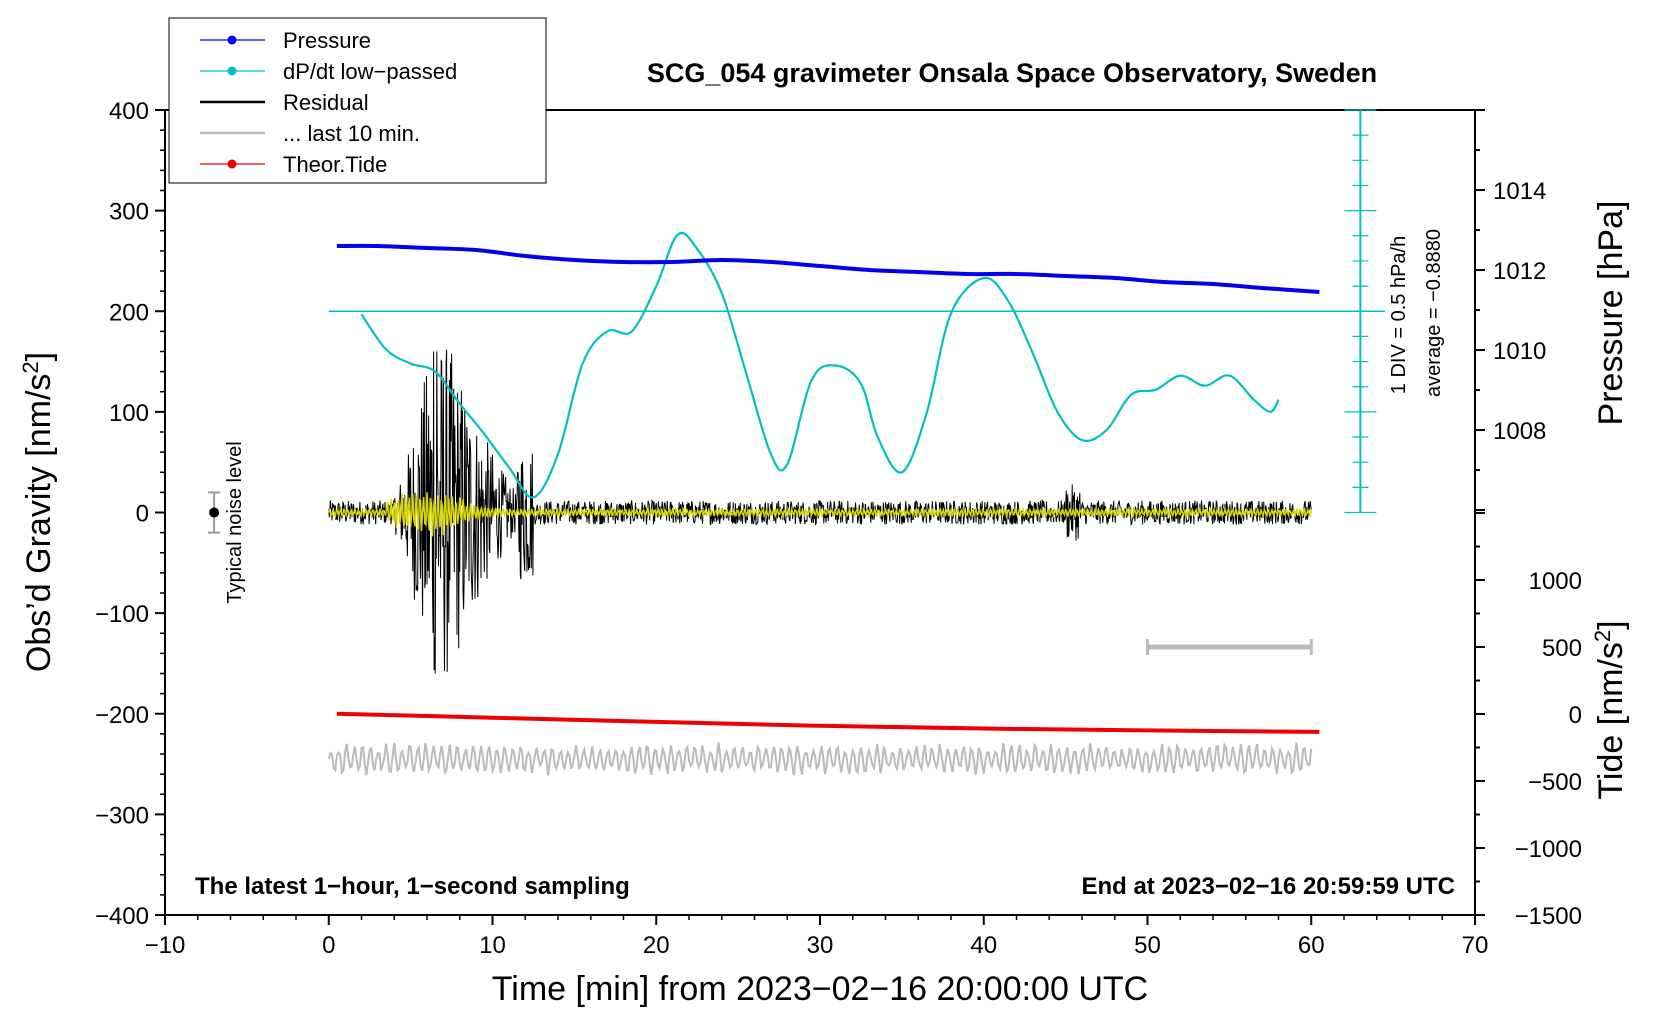  What do you see at coordinates (129, 111) in the screenshot?
I see `gravity-tick-label: 400` at bounding box center [129, 111].